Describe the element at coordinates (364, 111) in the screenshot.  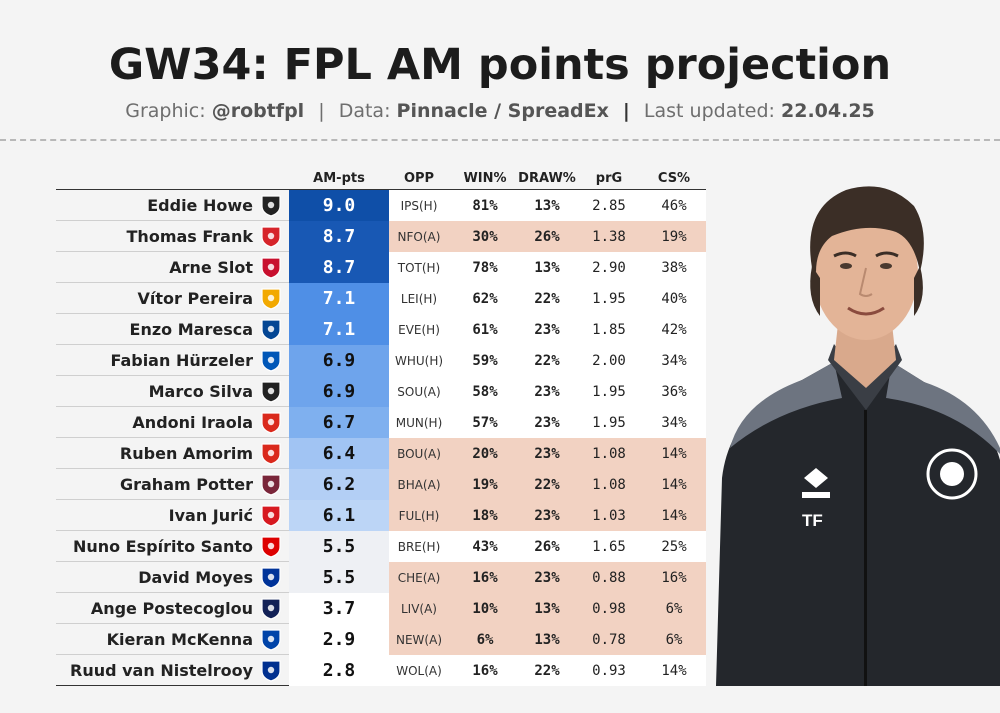
I see `data-label: Data:` at that location.